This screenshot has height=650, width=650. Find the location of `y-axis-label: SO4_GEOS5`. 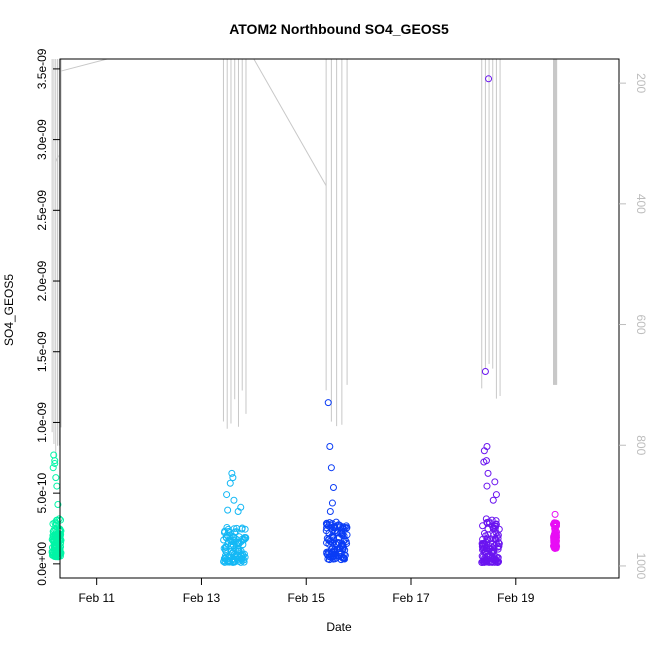

y-axis-label: SO4_GEOS5 is located at coordinates (9, 310).